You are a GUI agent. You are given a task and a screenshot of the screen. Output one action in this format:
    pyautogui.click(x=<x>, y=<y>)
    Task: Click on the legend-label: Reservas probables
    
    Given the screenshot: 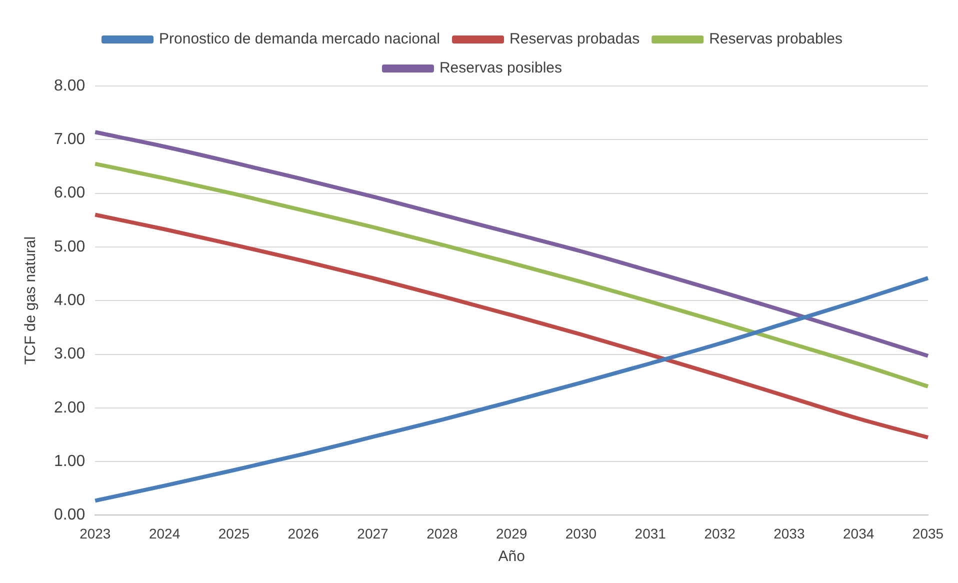 What is the action you would take?
    pyautogui.click(x=775, y=39)
    